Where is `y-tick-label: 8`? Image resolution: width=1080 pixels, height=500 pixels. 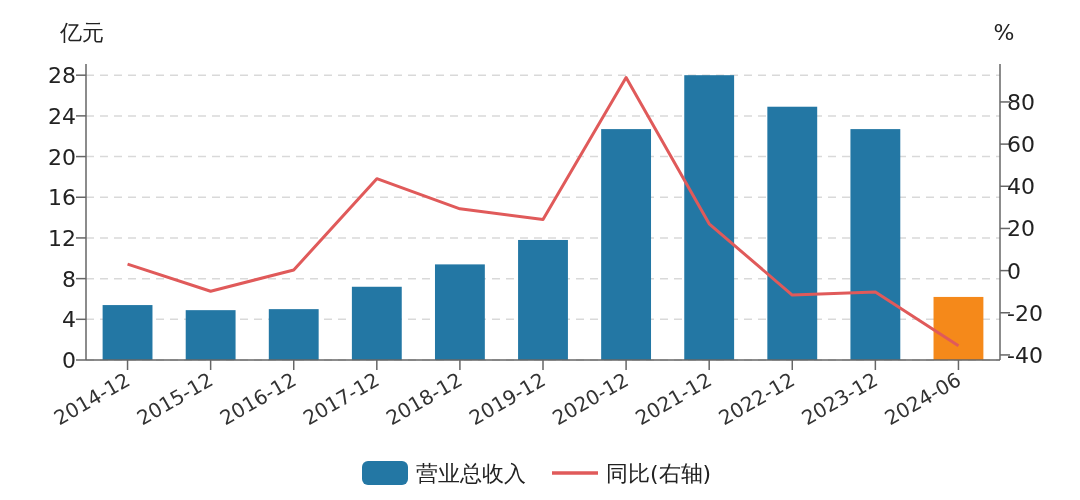 y-tick-label: 8 is located at coordinates (69, 279).